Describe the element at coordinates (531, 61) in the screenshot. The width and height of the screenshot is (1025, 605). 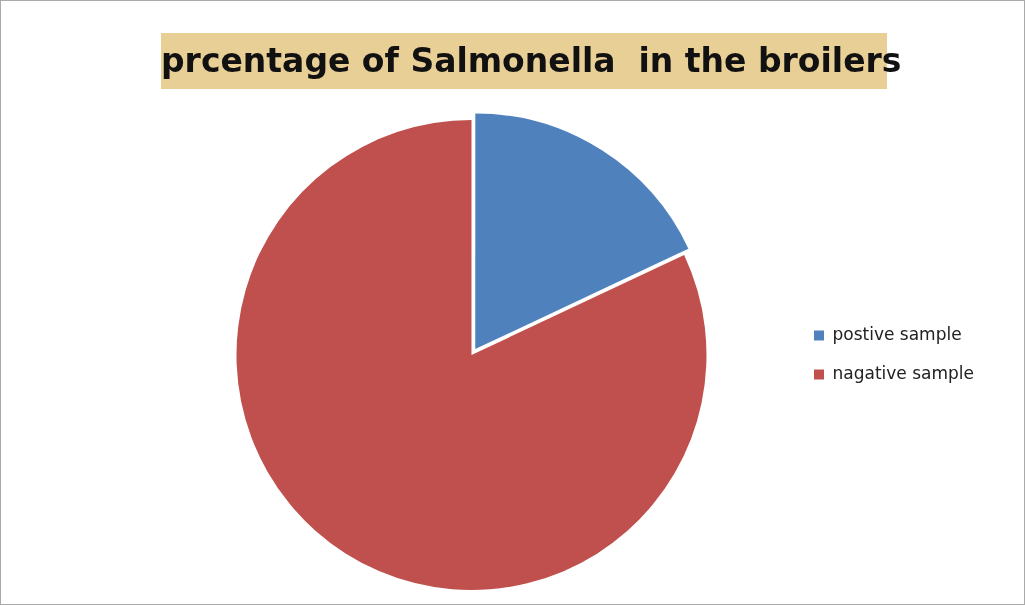
I see `chart-title: prcentage of Salmonella in the broilers` at that location.